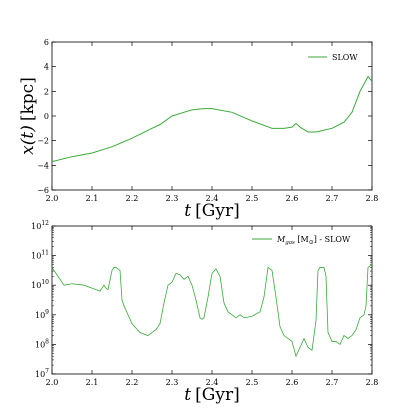  I want to click on top-y-tick-label: −4, so click(43, 165).